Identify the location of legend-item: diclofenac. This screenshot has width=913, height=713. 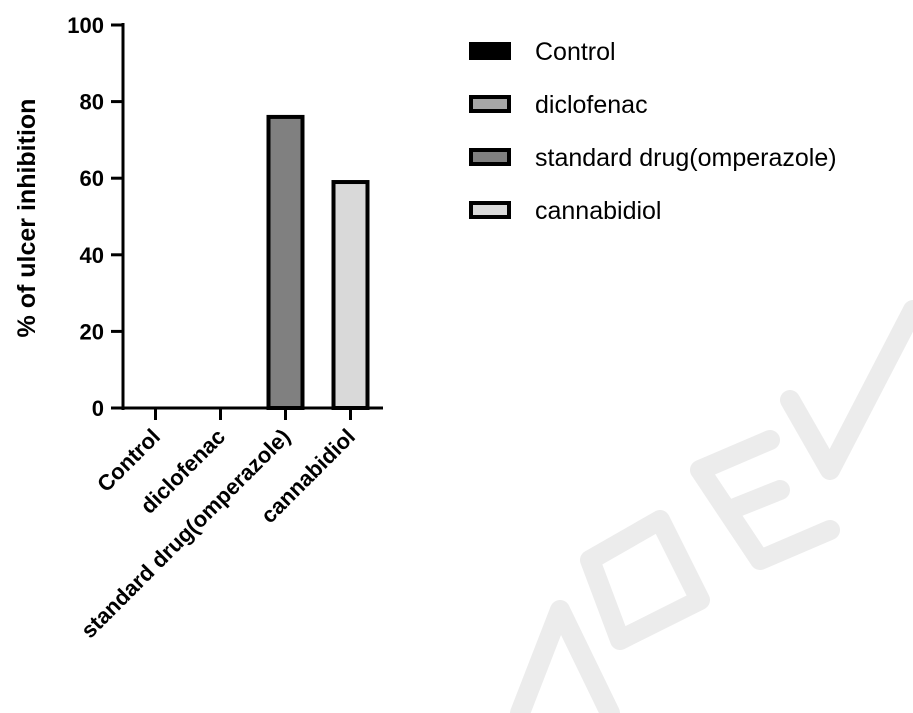
(558, 105).